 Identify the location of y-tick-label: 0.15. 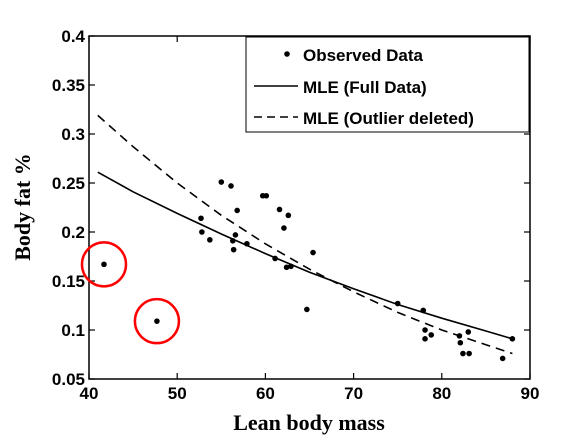
(68, 281).